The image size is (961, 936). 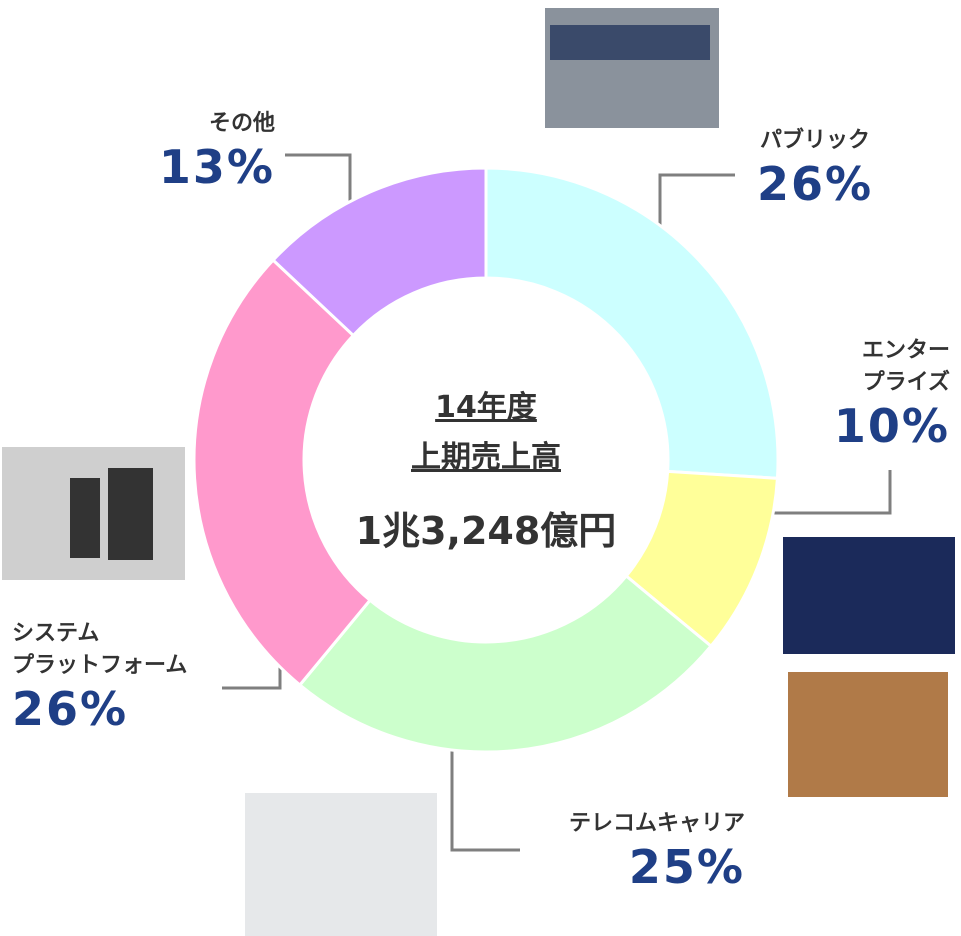 What do you see at coordinates (814, 140) in the screenshot?
I see `category-label: パブリック` at bounding box center [814, 140].